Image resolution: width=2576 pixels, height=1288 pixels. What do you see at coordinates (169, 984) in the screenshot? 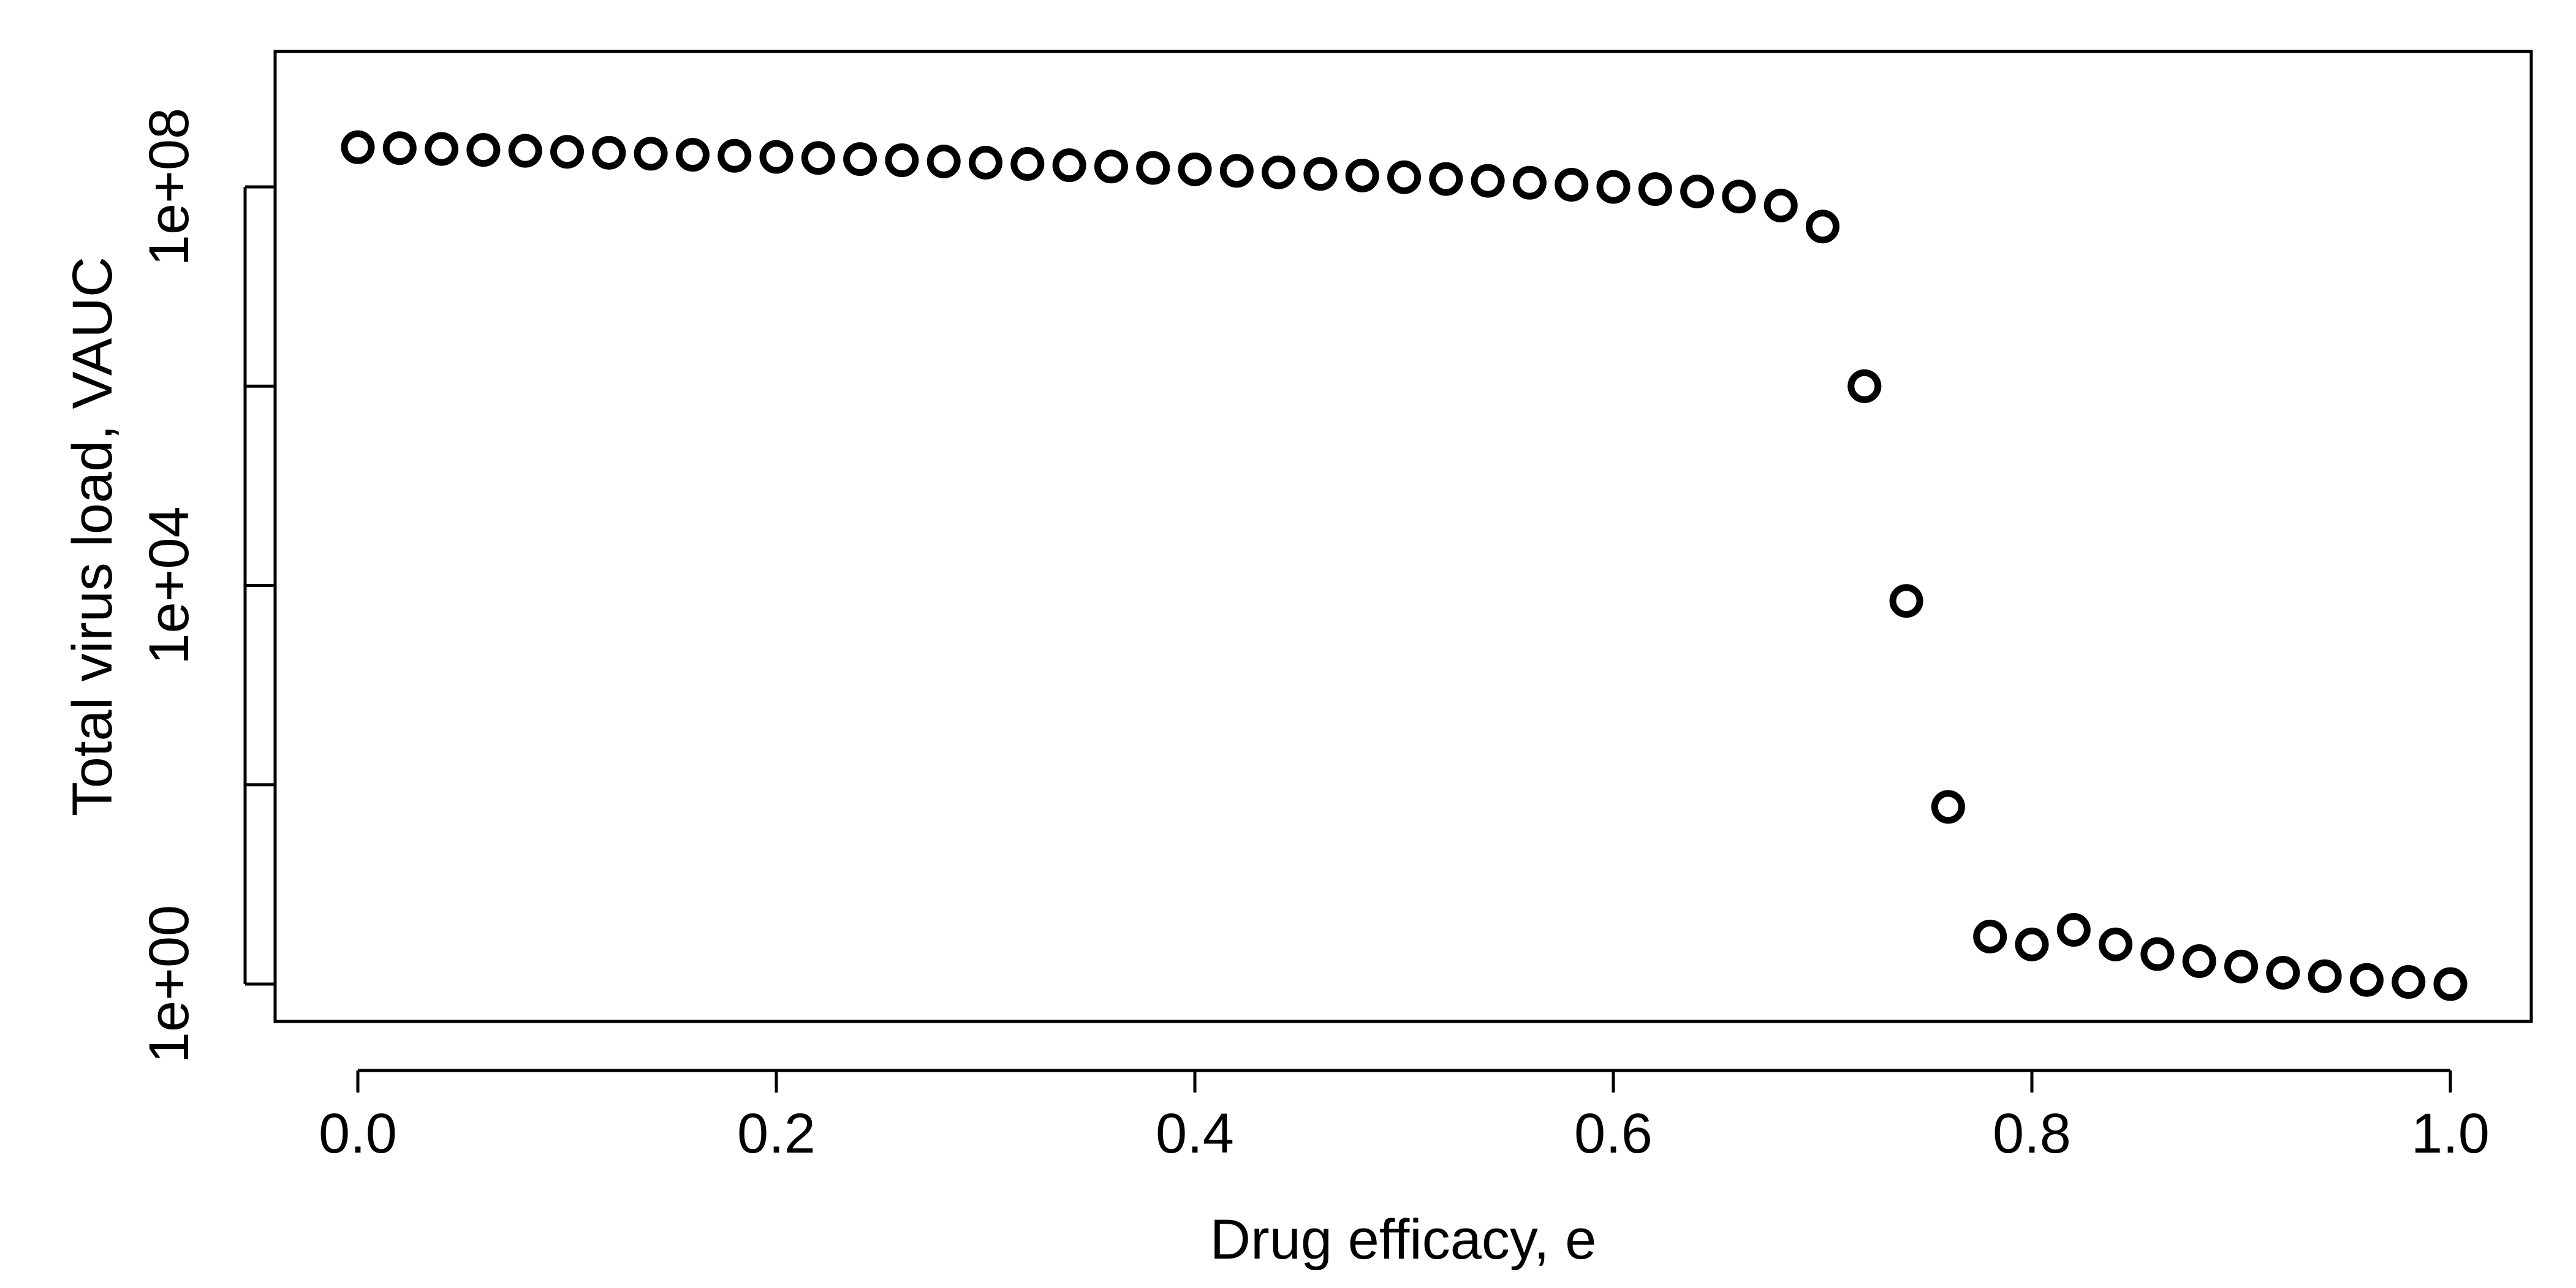
I see `y-tick-label: 1e+00` at bounding box center [169, 984].